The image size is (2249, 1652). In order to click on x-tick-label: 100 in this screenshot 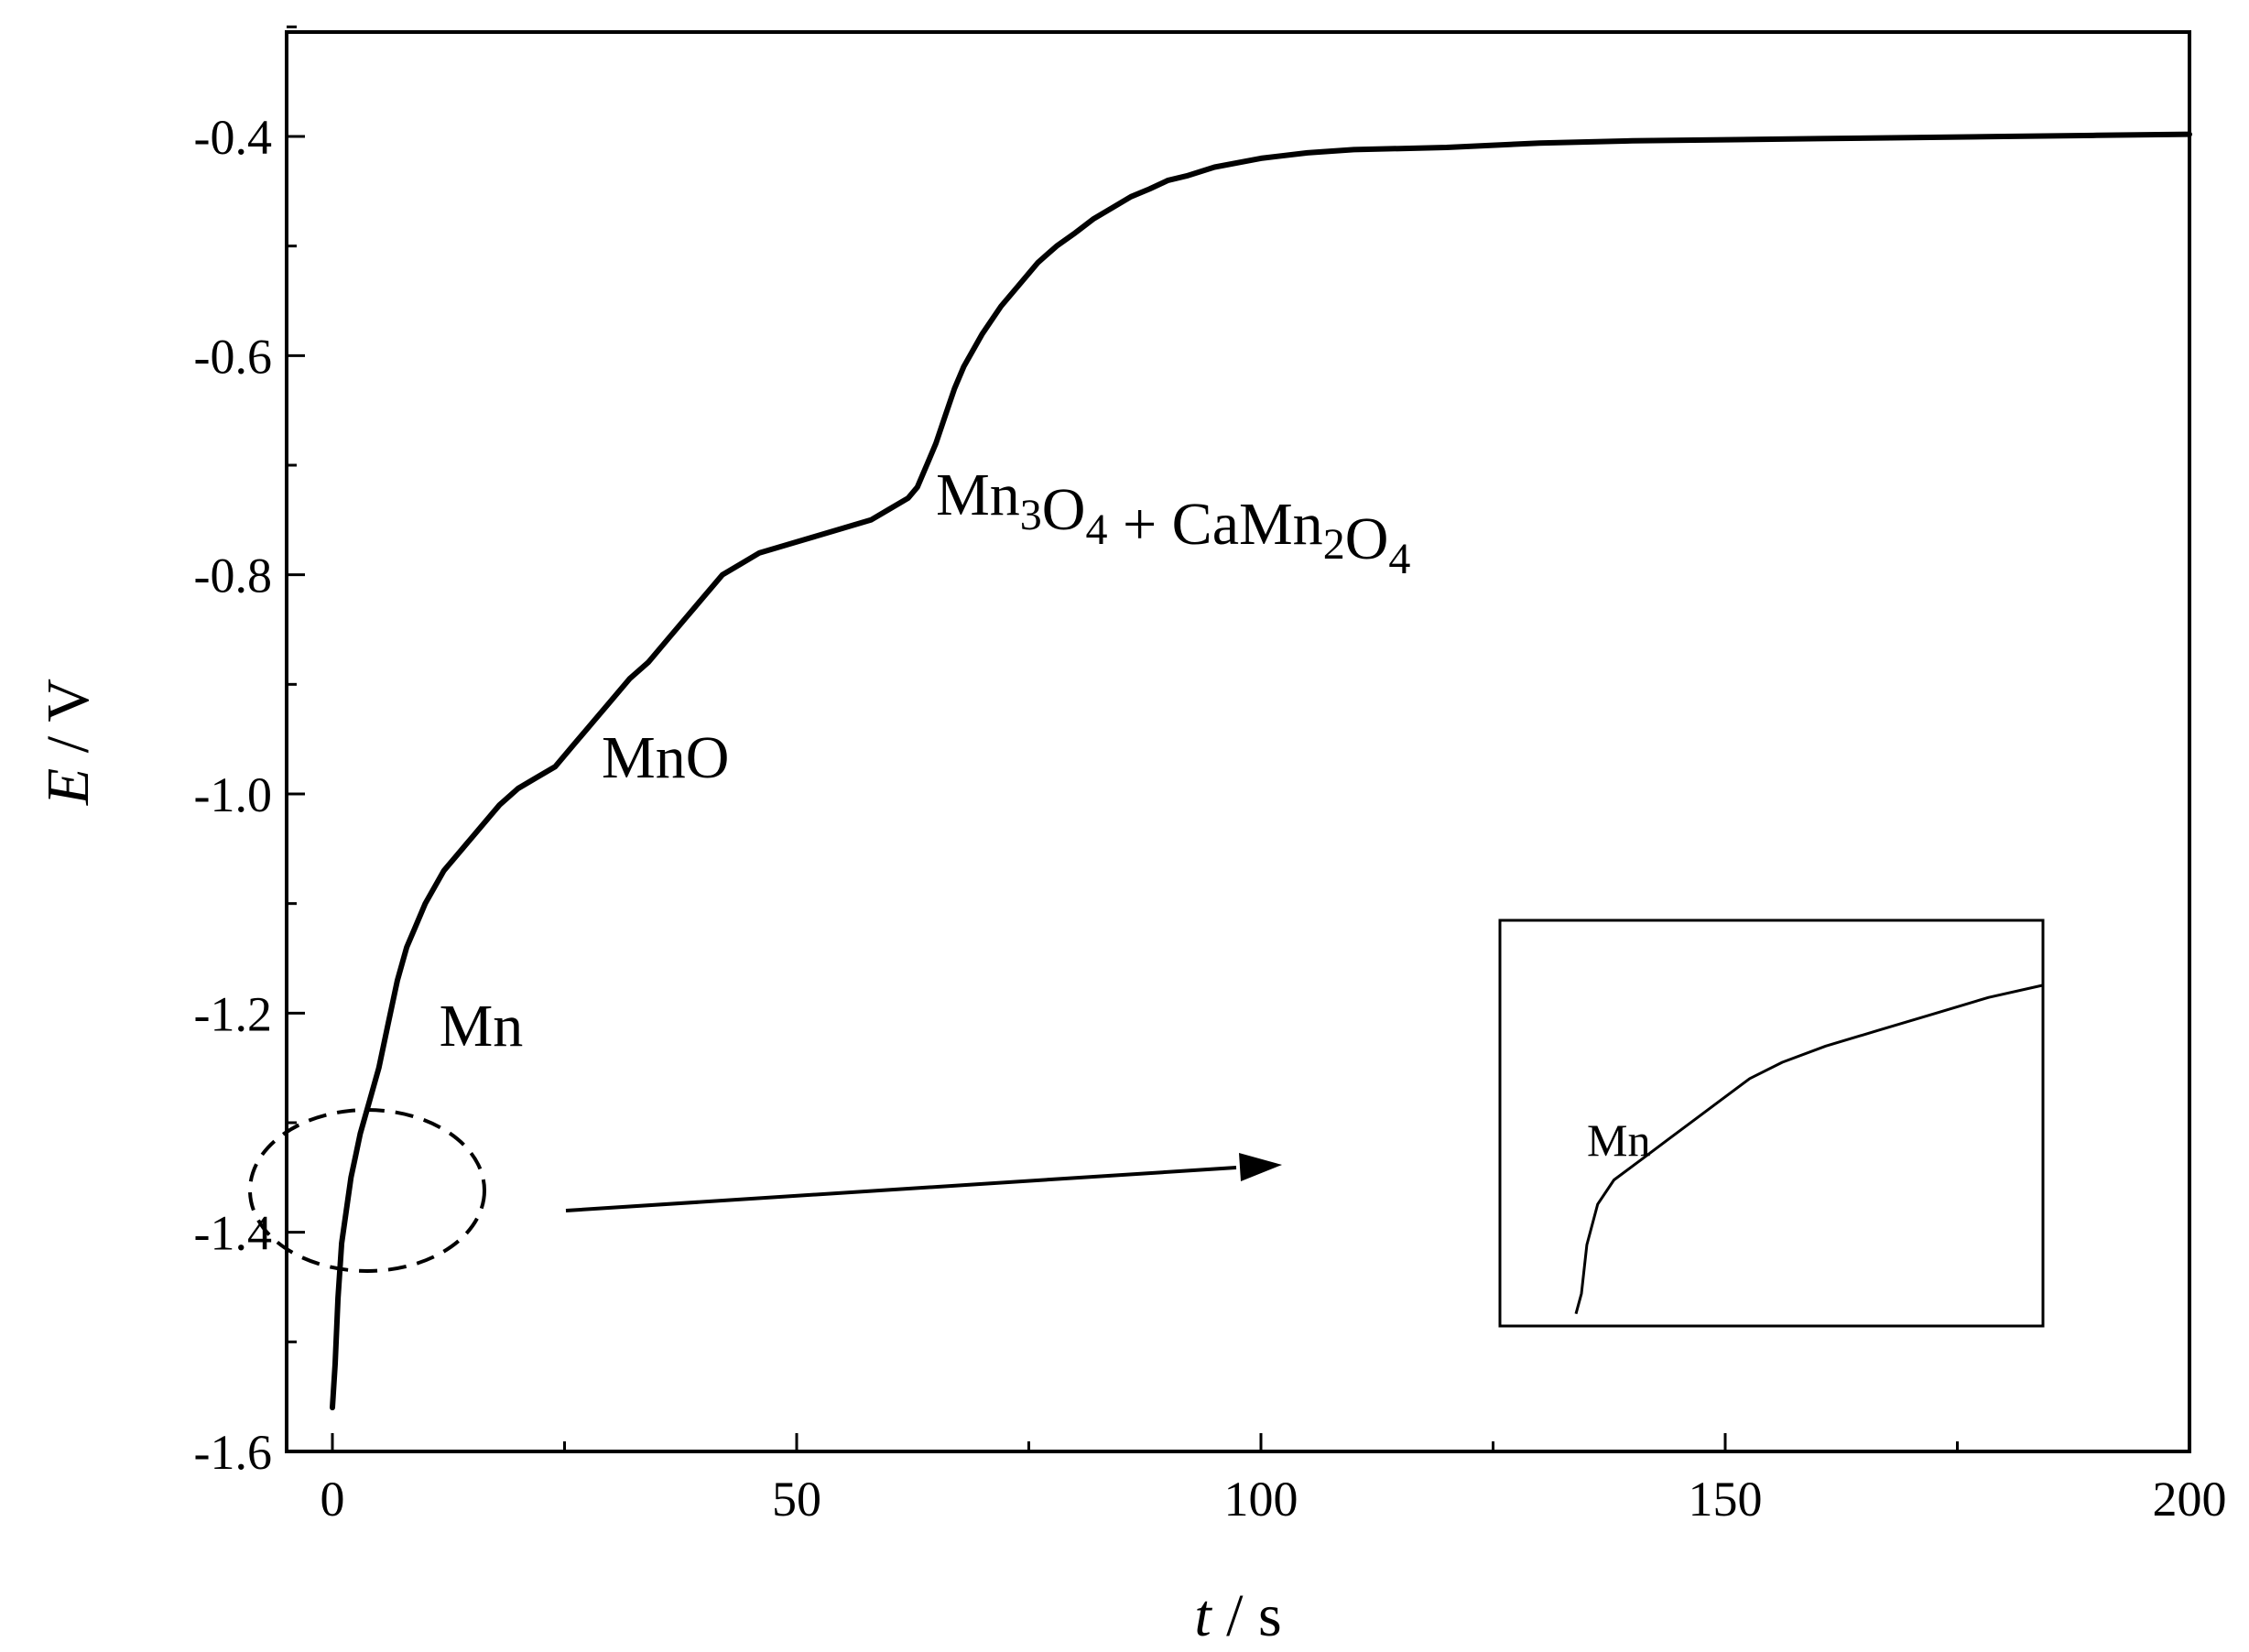, I will do `click(1261, 1499)`.